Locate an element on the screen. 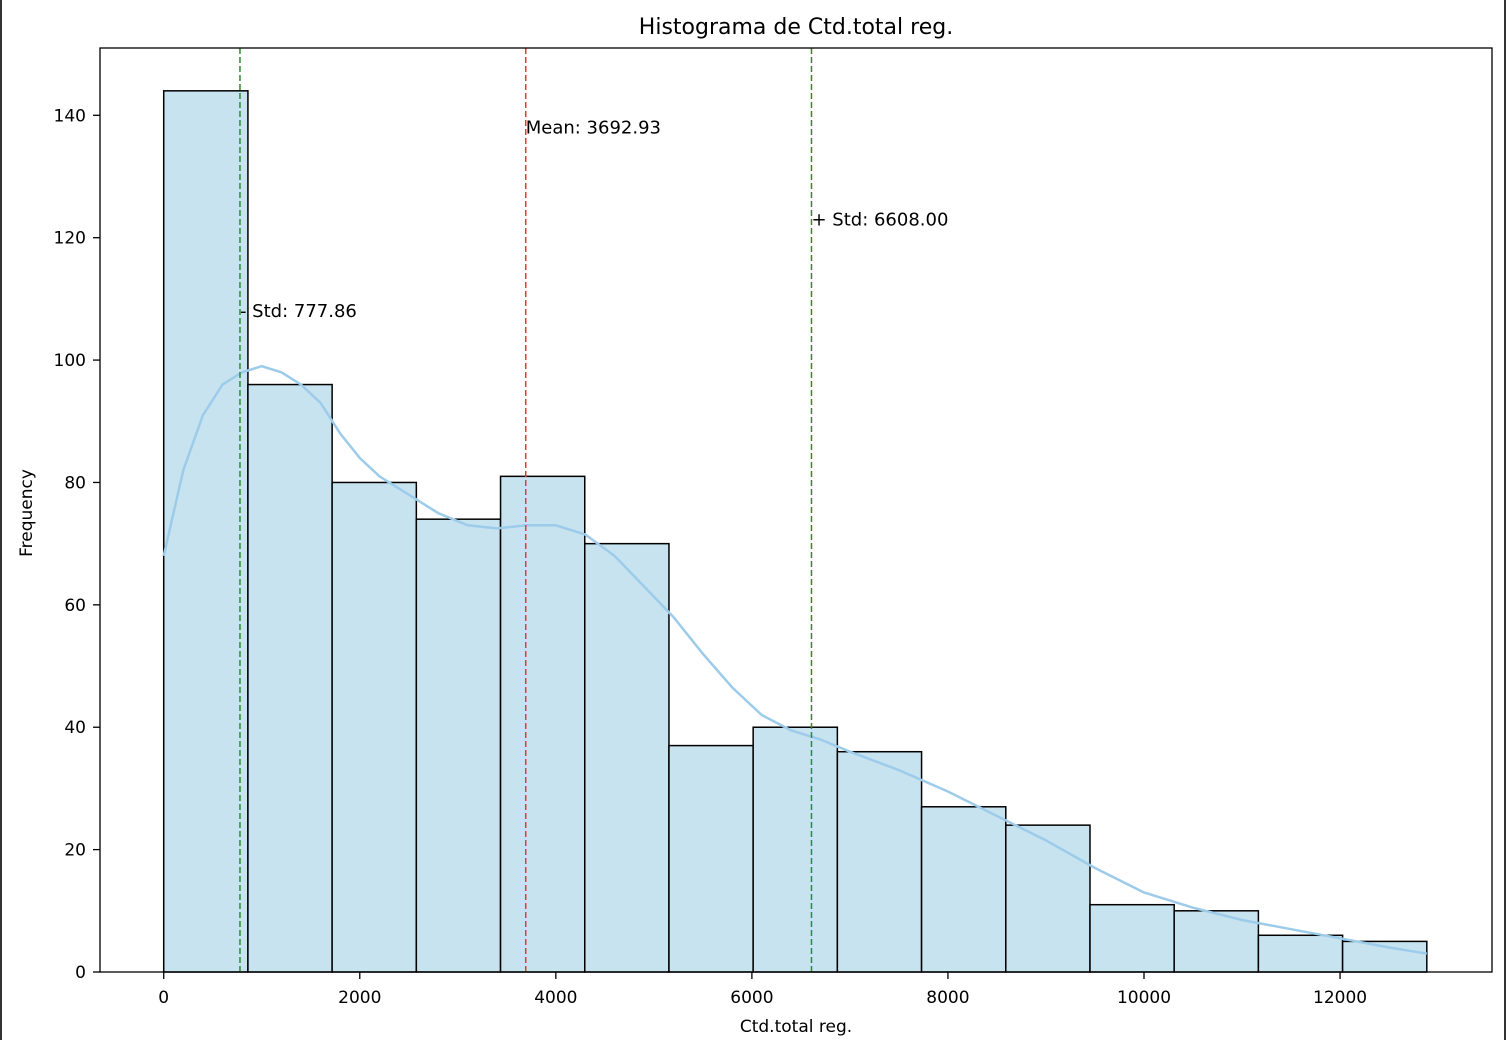  mean-label: Mean: 3692.93 is located at coordinates (593, 128).